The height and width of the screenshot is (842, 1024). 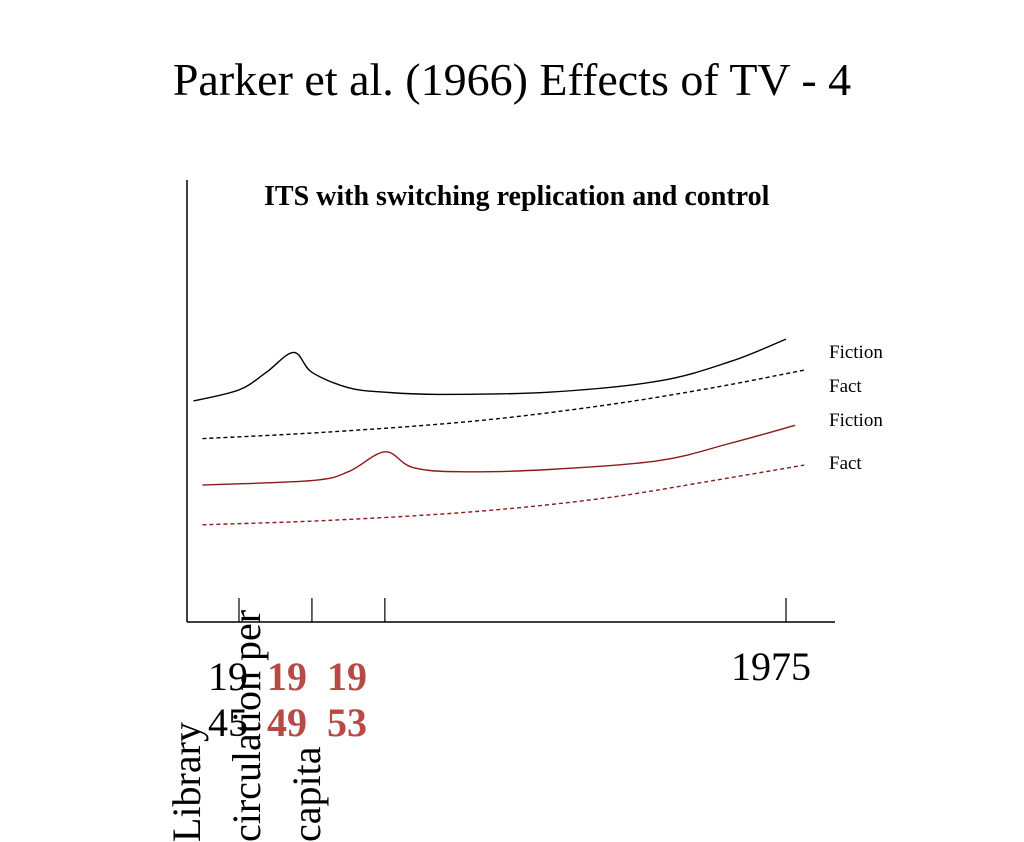 I want to click on x-tick-label-1953: 19 53, so click(x=347, y=700).